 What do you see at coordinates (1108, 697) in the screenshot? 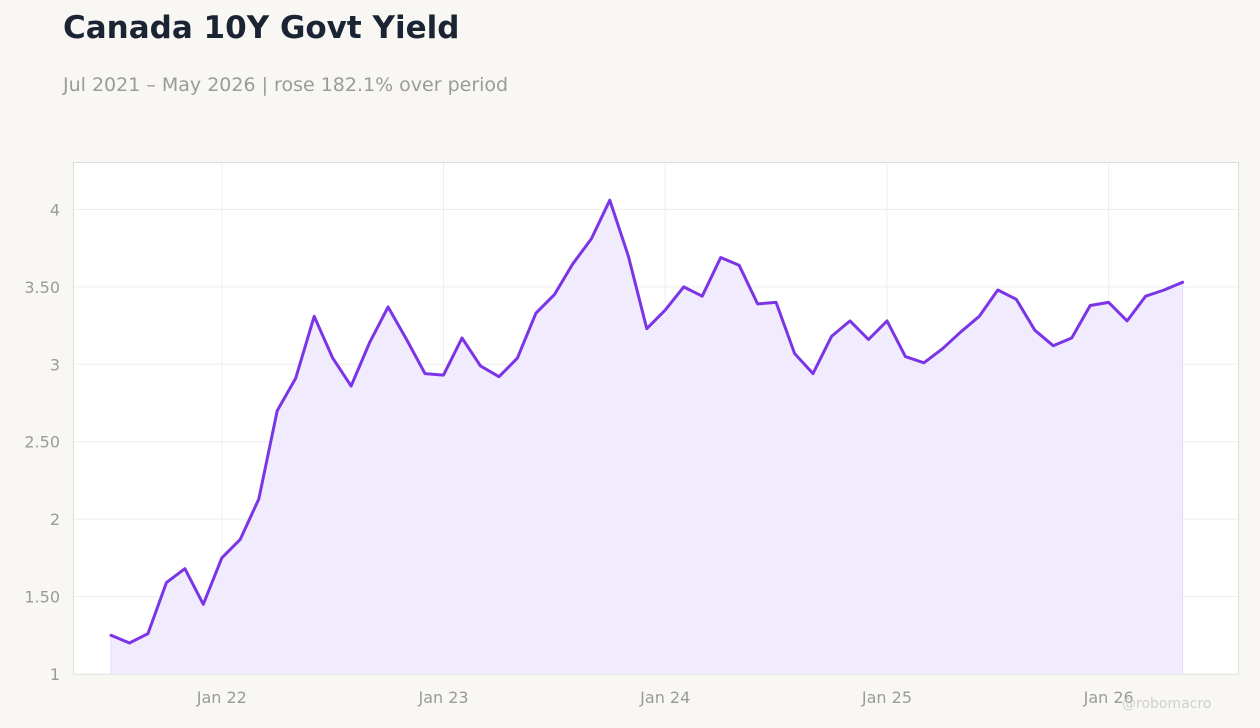
I see `x-tick-label: Jan 26` at bounding box center [1108, 697].